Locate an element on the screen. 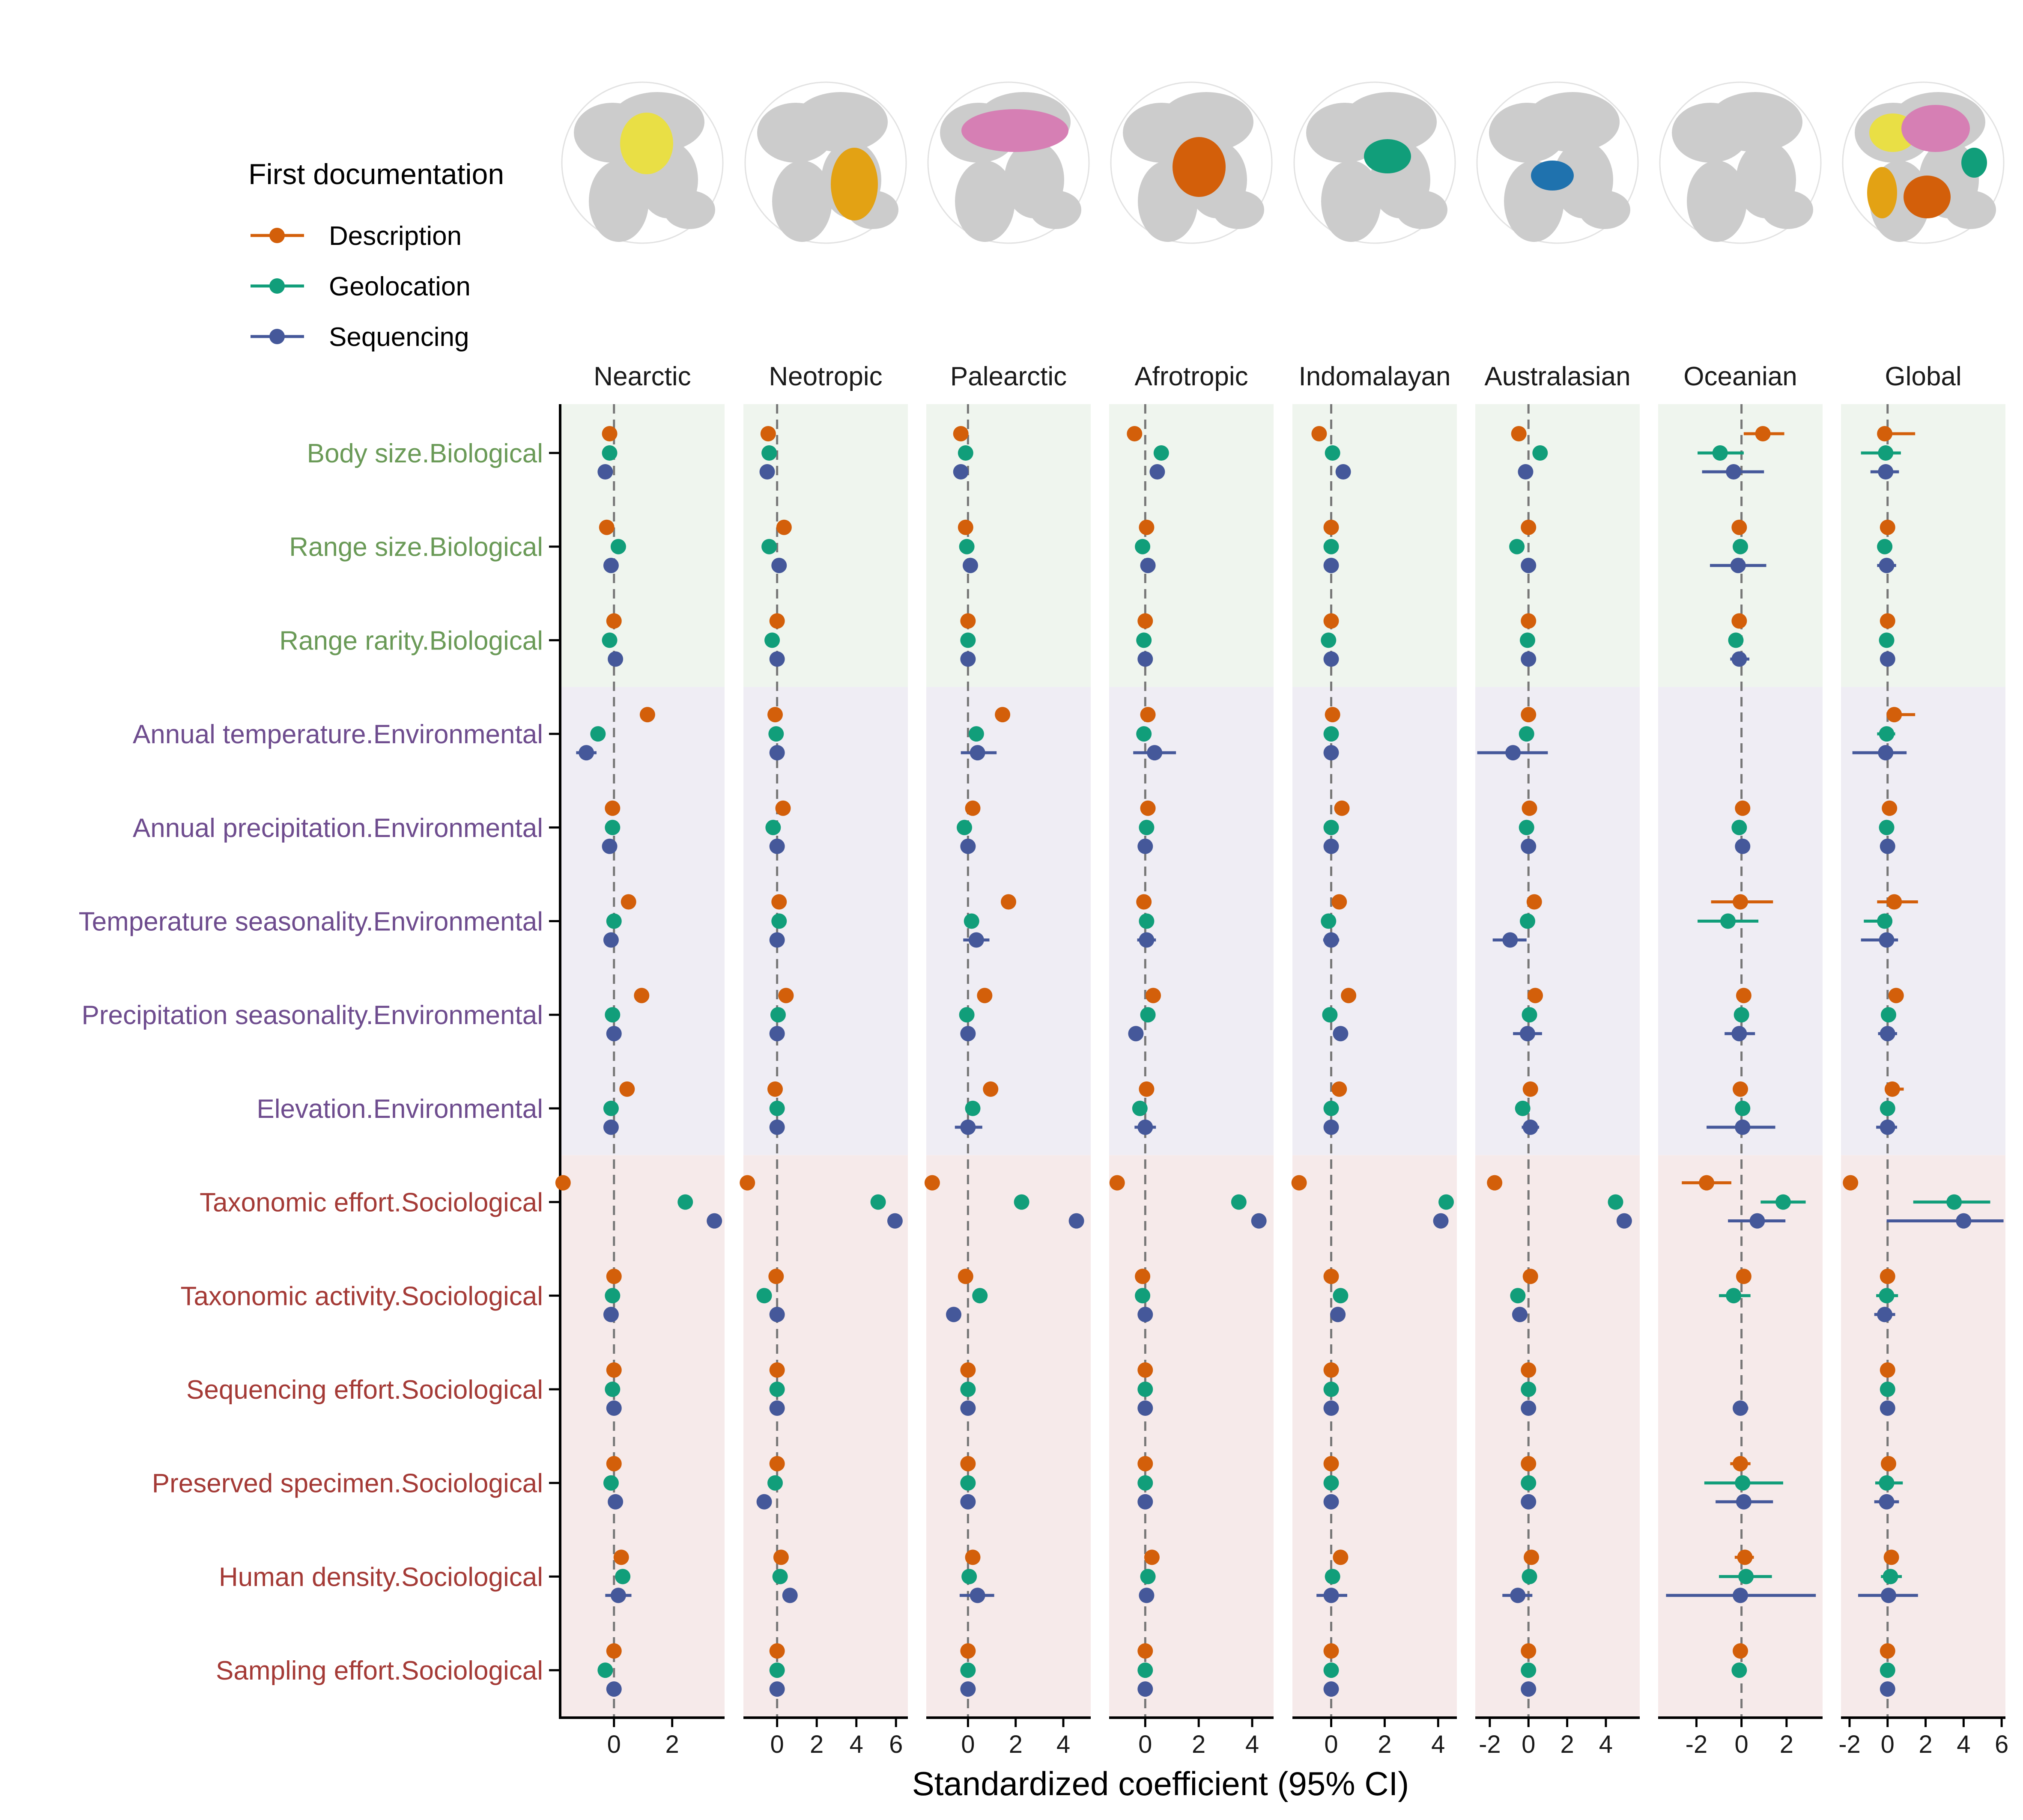 The image size is (2023, 1820). band-sociological-indomalayan is located at coordinates (1374, 1437).